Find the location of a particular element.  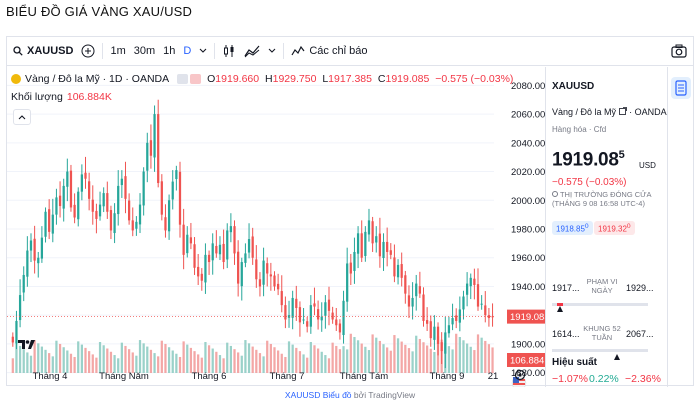

candles-chart-type-button is located at coordinates (229, 51).